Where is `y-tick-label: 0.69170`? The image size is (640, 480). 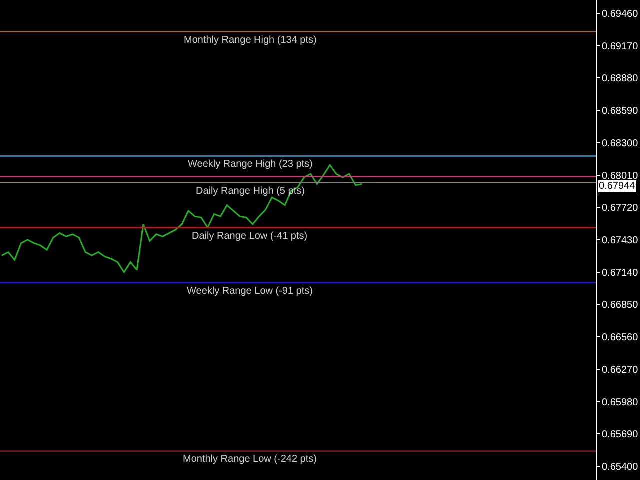
y-tick-label: 0.69170 is located at coordinates (620, 46).